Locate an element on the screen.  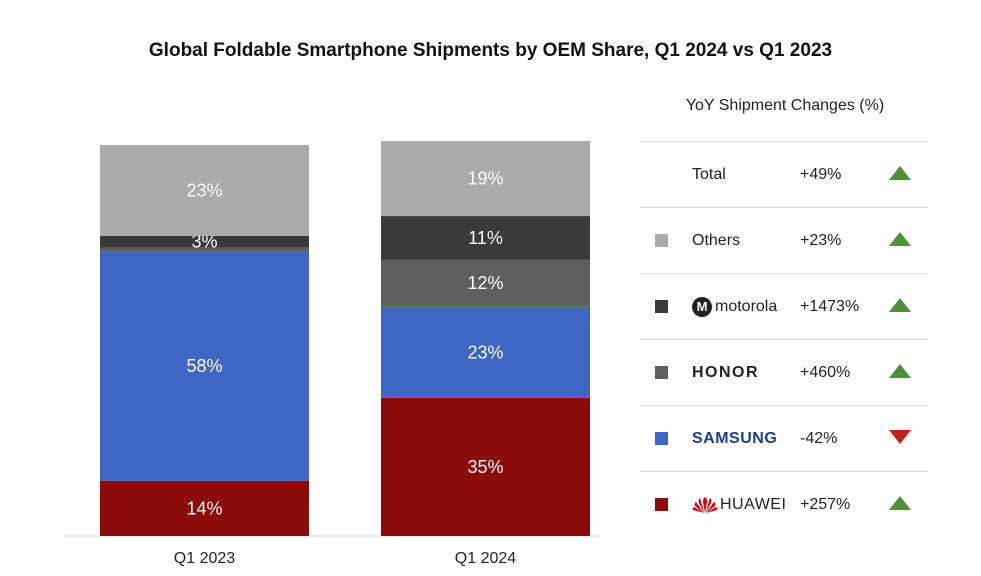
yoy-table-header: YoY Shipment Changes (%) is located at coordinates (785, 105).